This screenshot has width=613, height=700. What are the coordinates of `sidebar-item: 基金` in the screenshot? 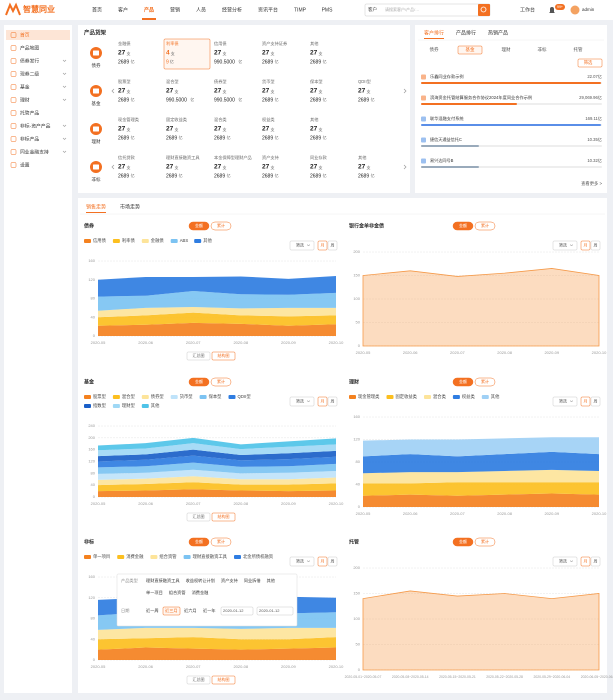 It's located at (25, 86).